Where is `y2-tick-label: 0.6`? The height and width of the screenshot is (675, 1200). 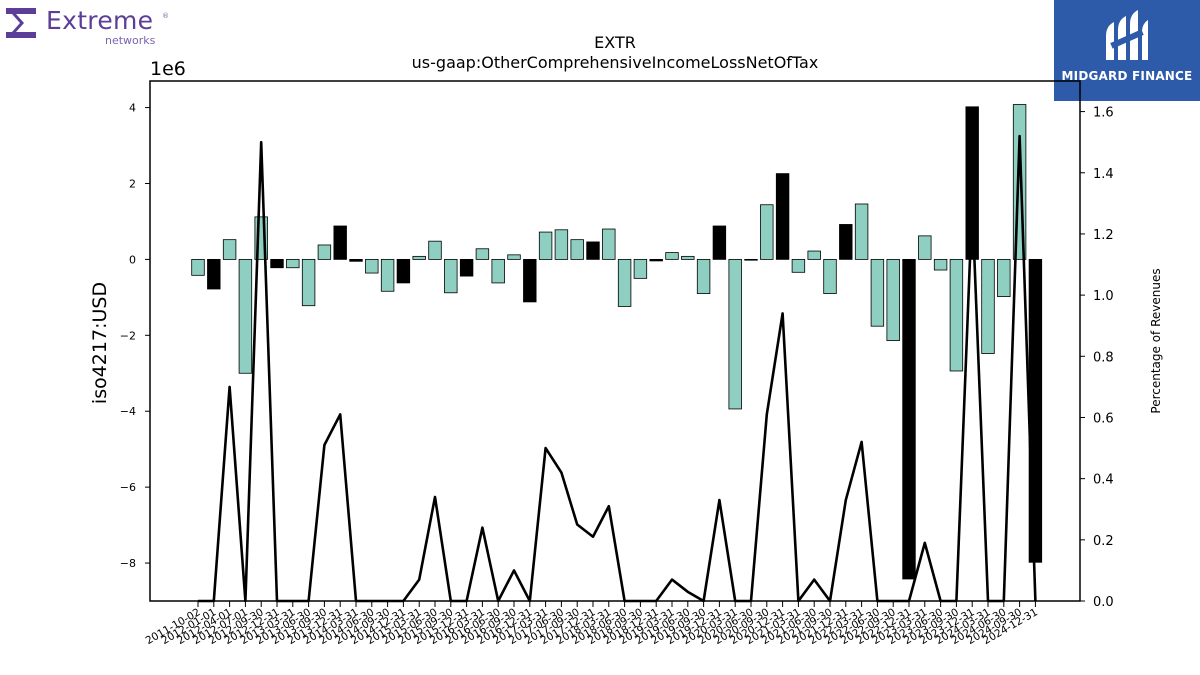 y2-tick-label: 0.6 is located at coordinates (1103, 418).